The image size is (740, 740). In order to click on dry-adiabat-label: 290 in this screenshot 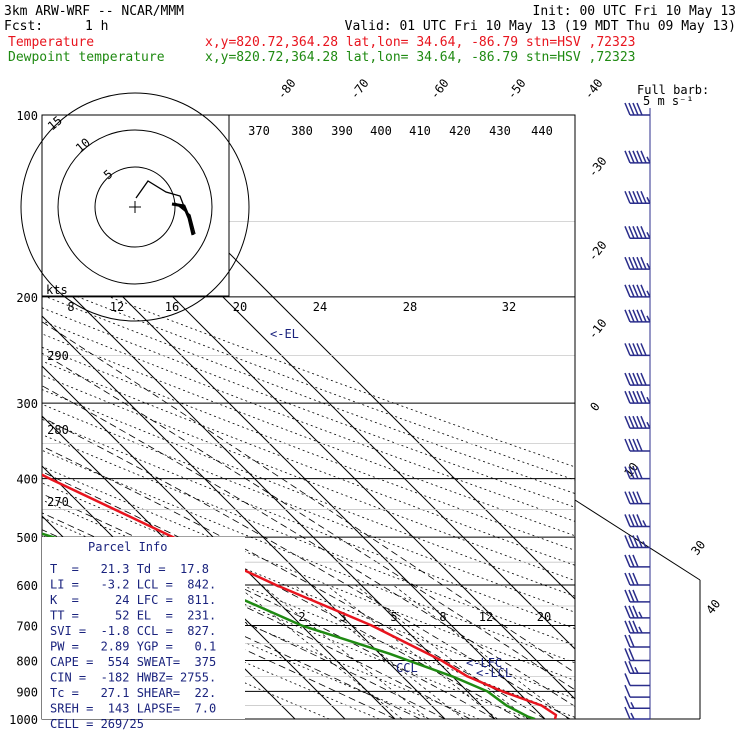, I will do `click(58, 356)`.